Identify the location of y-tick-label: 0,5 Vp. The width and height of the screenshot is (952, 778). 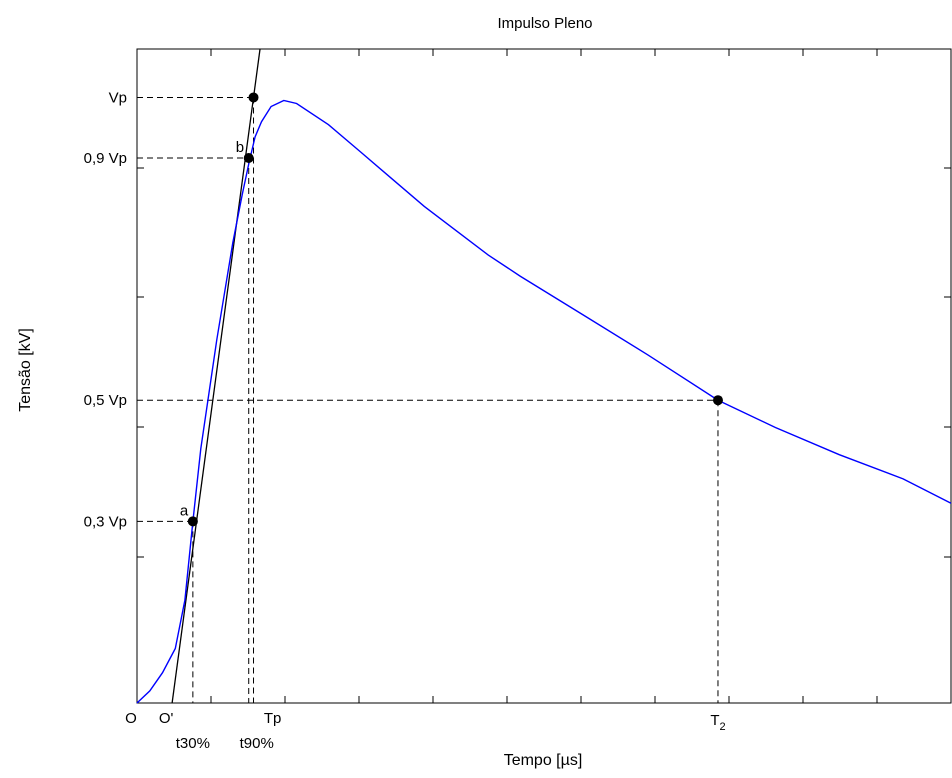
(105, 400).